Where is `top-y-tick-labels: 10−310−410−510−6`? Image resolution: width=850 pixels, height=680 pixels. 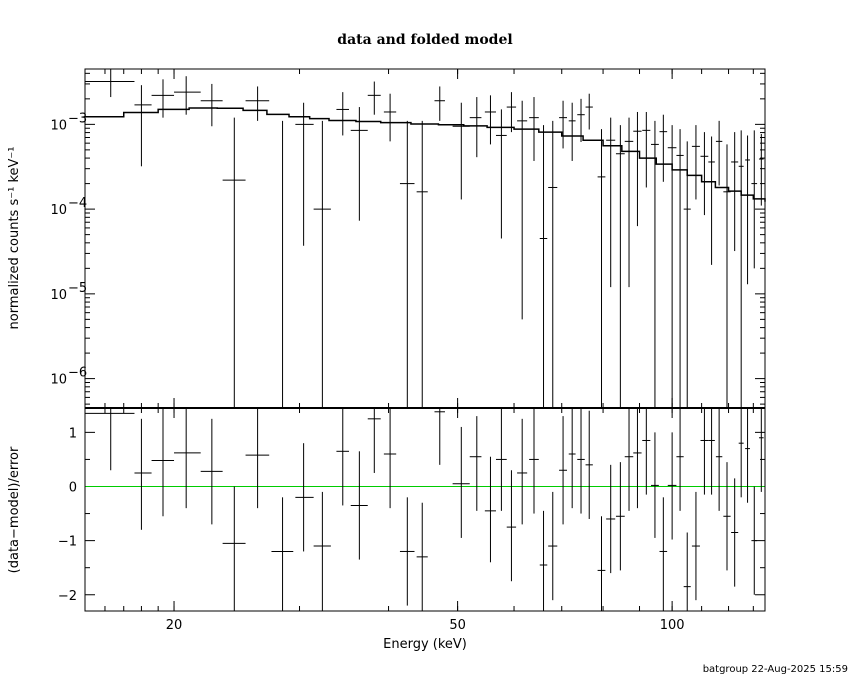 top-y-tick-labels: 10−310−410−510−6 is located at coordinates (68, 249).